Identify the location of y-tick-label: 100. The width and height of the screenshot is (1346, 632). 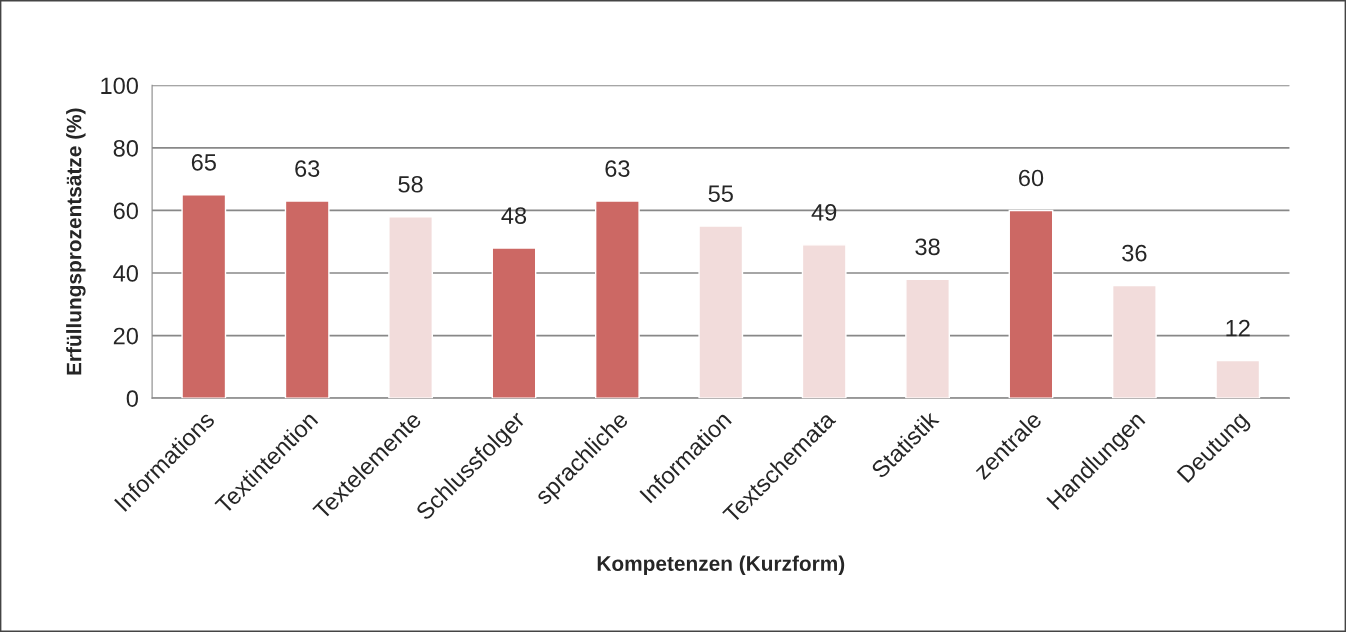
(119, 86).